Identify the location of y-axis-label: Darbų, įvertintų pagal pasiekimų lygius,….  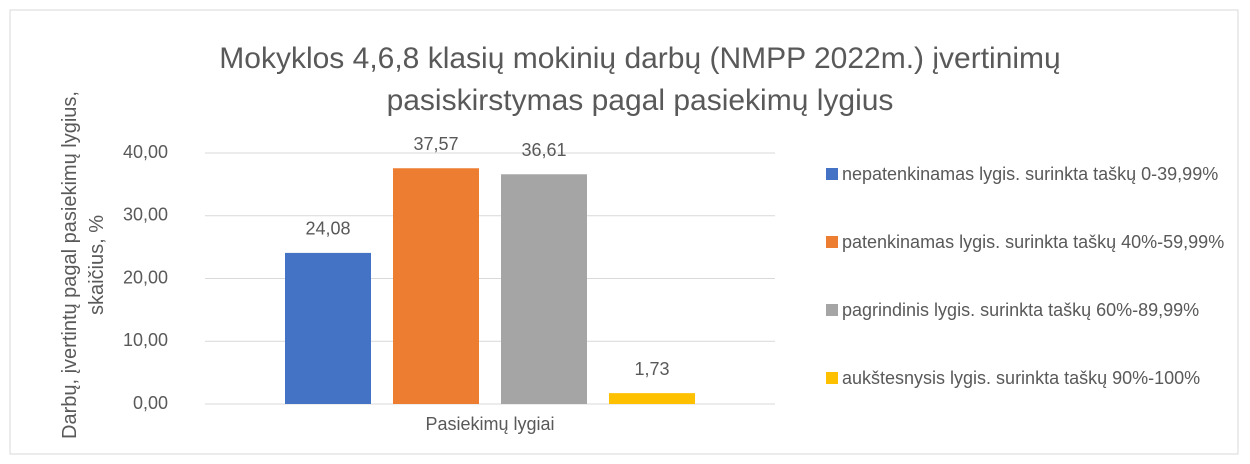
(83, 265).